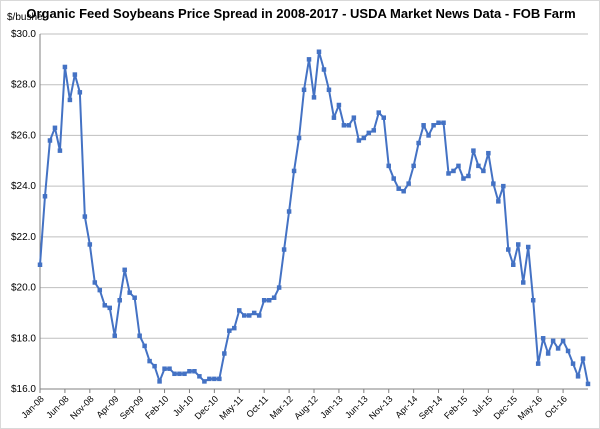 The image size is (600, 429). What do you see at coordinates (530, 408) in the screenshot?
I see `x-tick-label: May-16` at bounding box center [530, 408].